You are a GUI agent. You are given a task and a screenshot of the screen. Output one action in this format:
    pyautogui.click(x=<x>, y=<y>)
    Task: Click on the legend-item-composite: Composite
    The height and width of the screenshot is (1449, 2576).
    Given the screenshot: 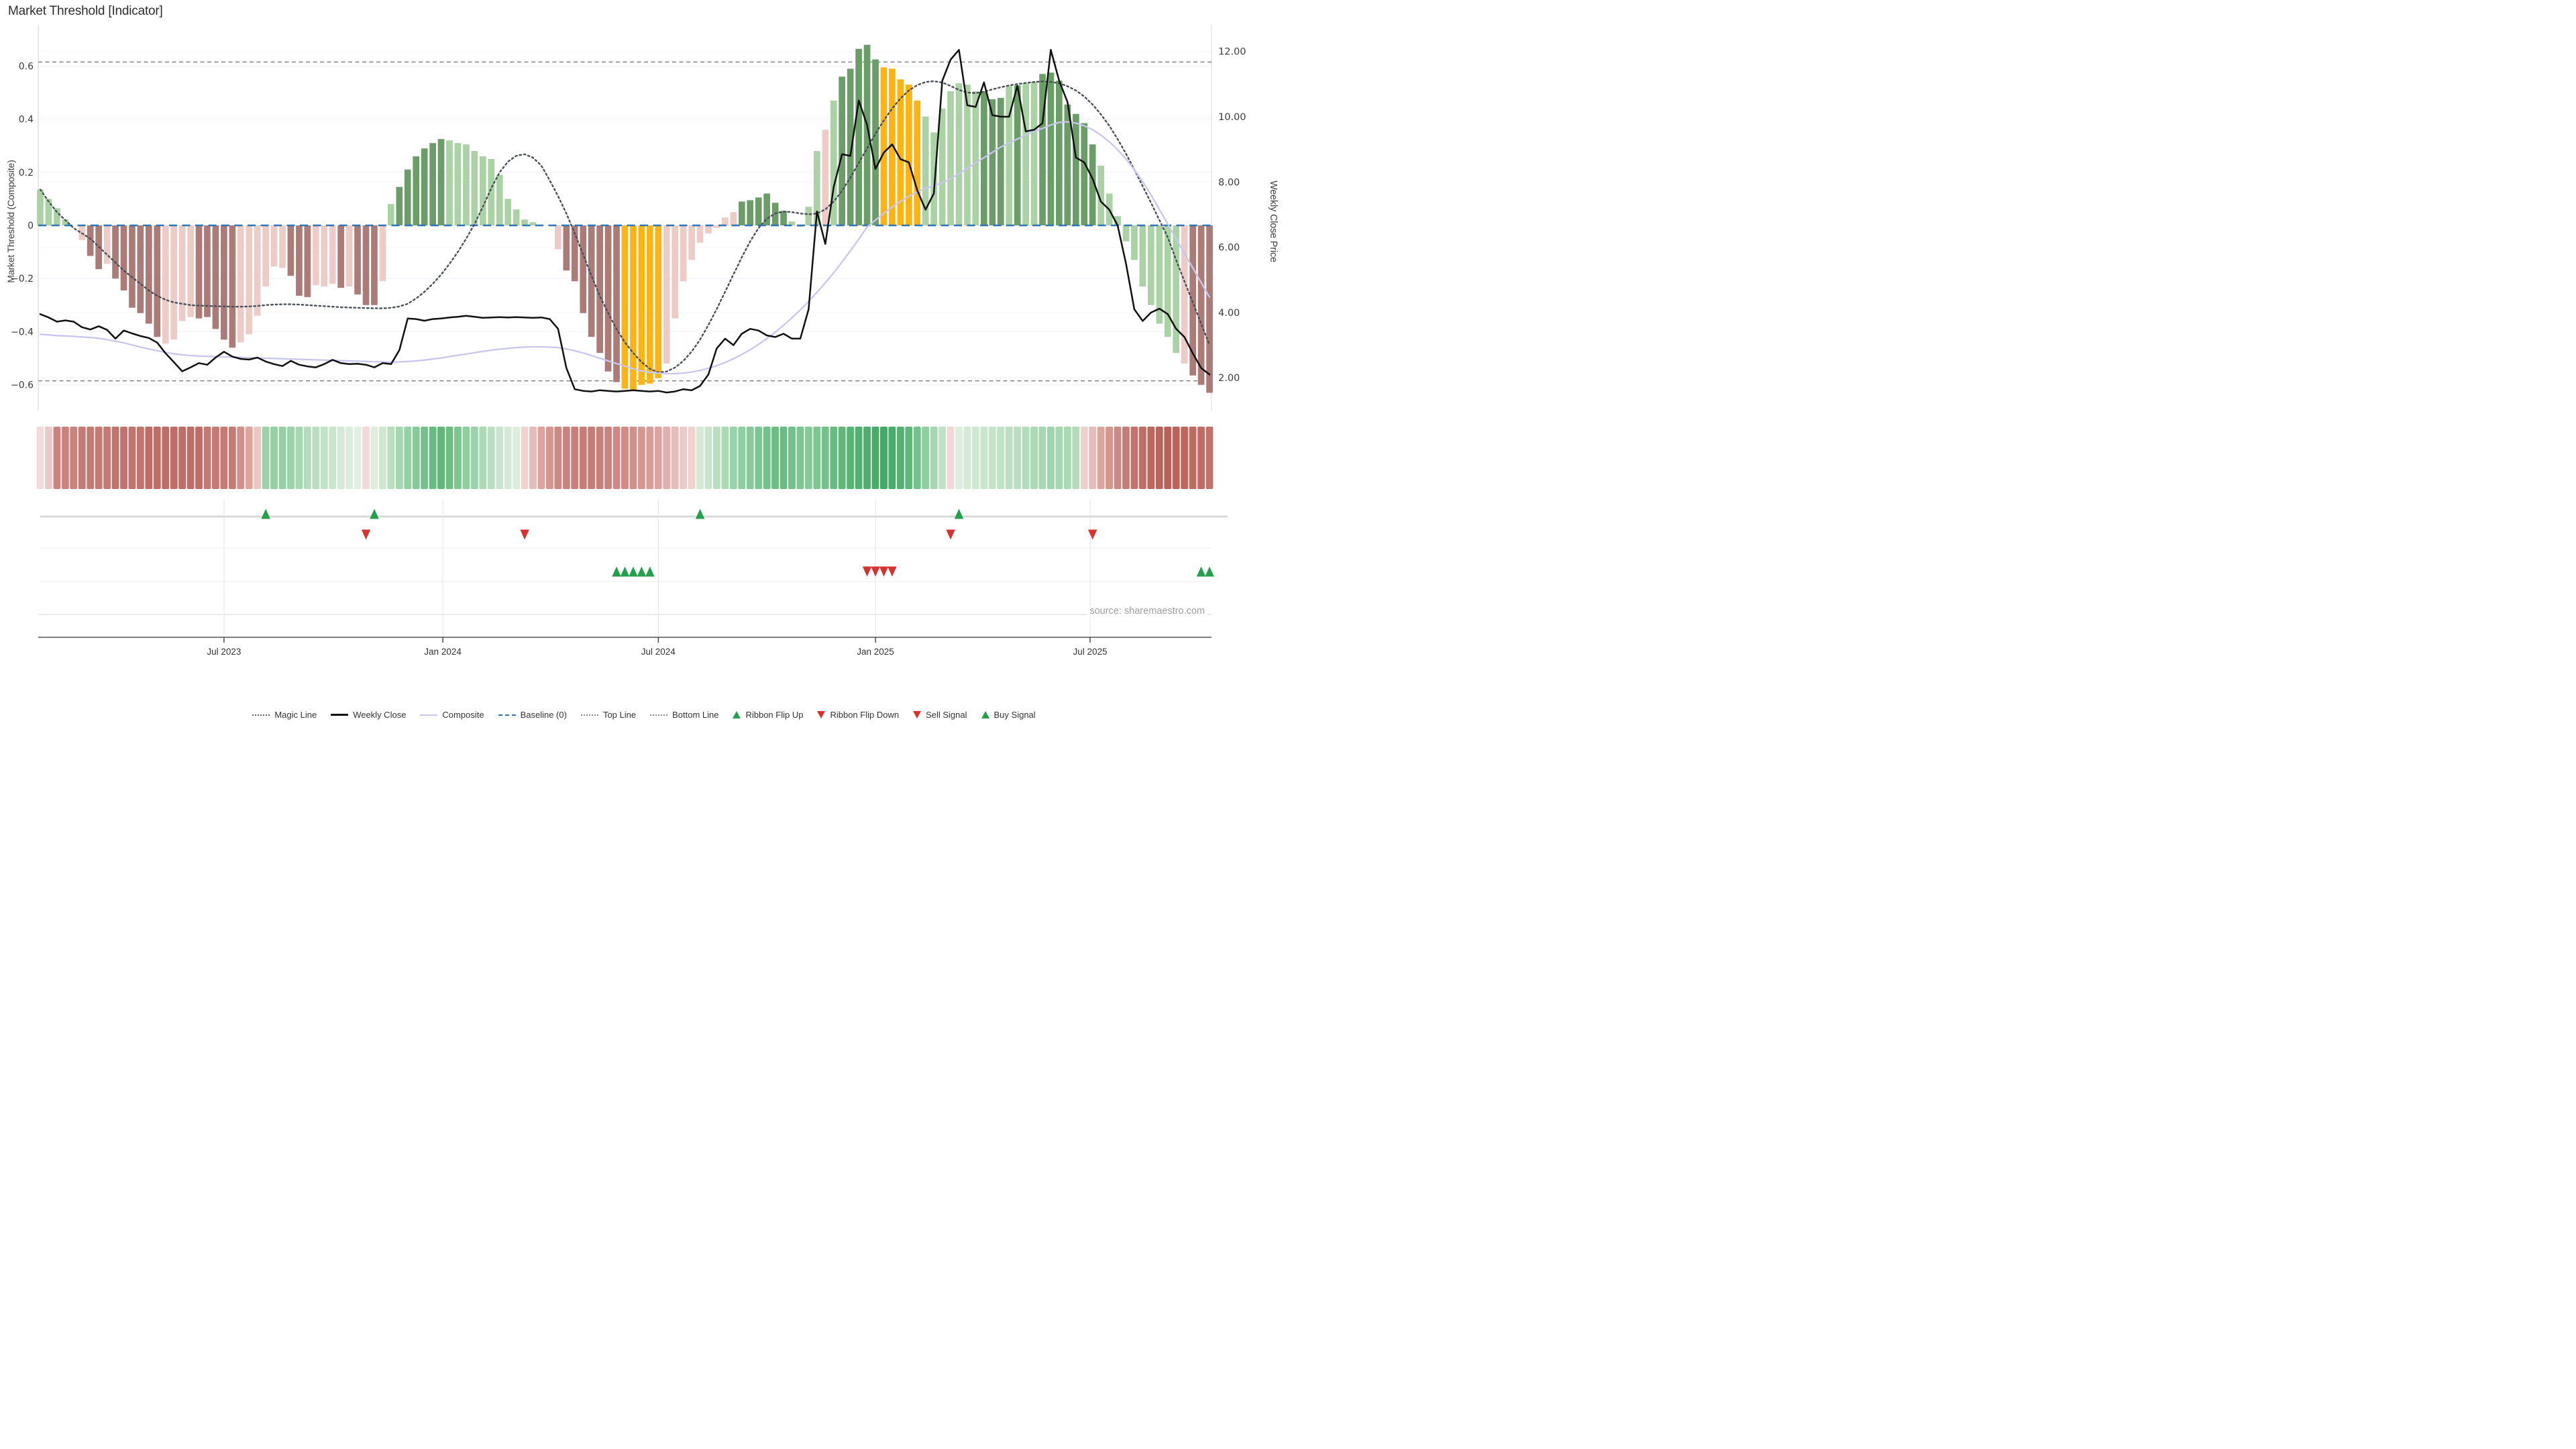 What is the action you would take?
    pyautogui.click(x=452, y=715)
    